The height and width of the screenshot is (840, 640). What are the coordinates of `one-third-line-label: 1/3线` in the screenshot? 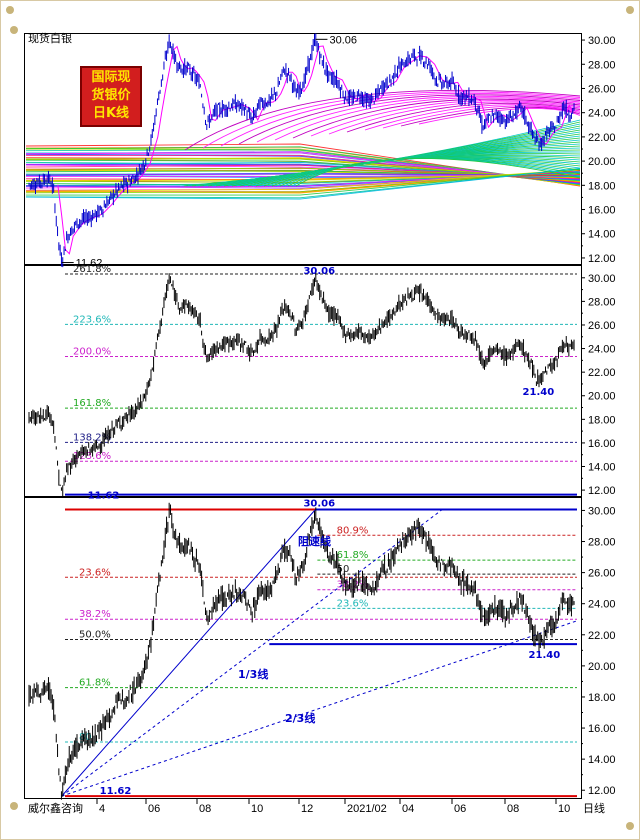 It's located at (253, 674).